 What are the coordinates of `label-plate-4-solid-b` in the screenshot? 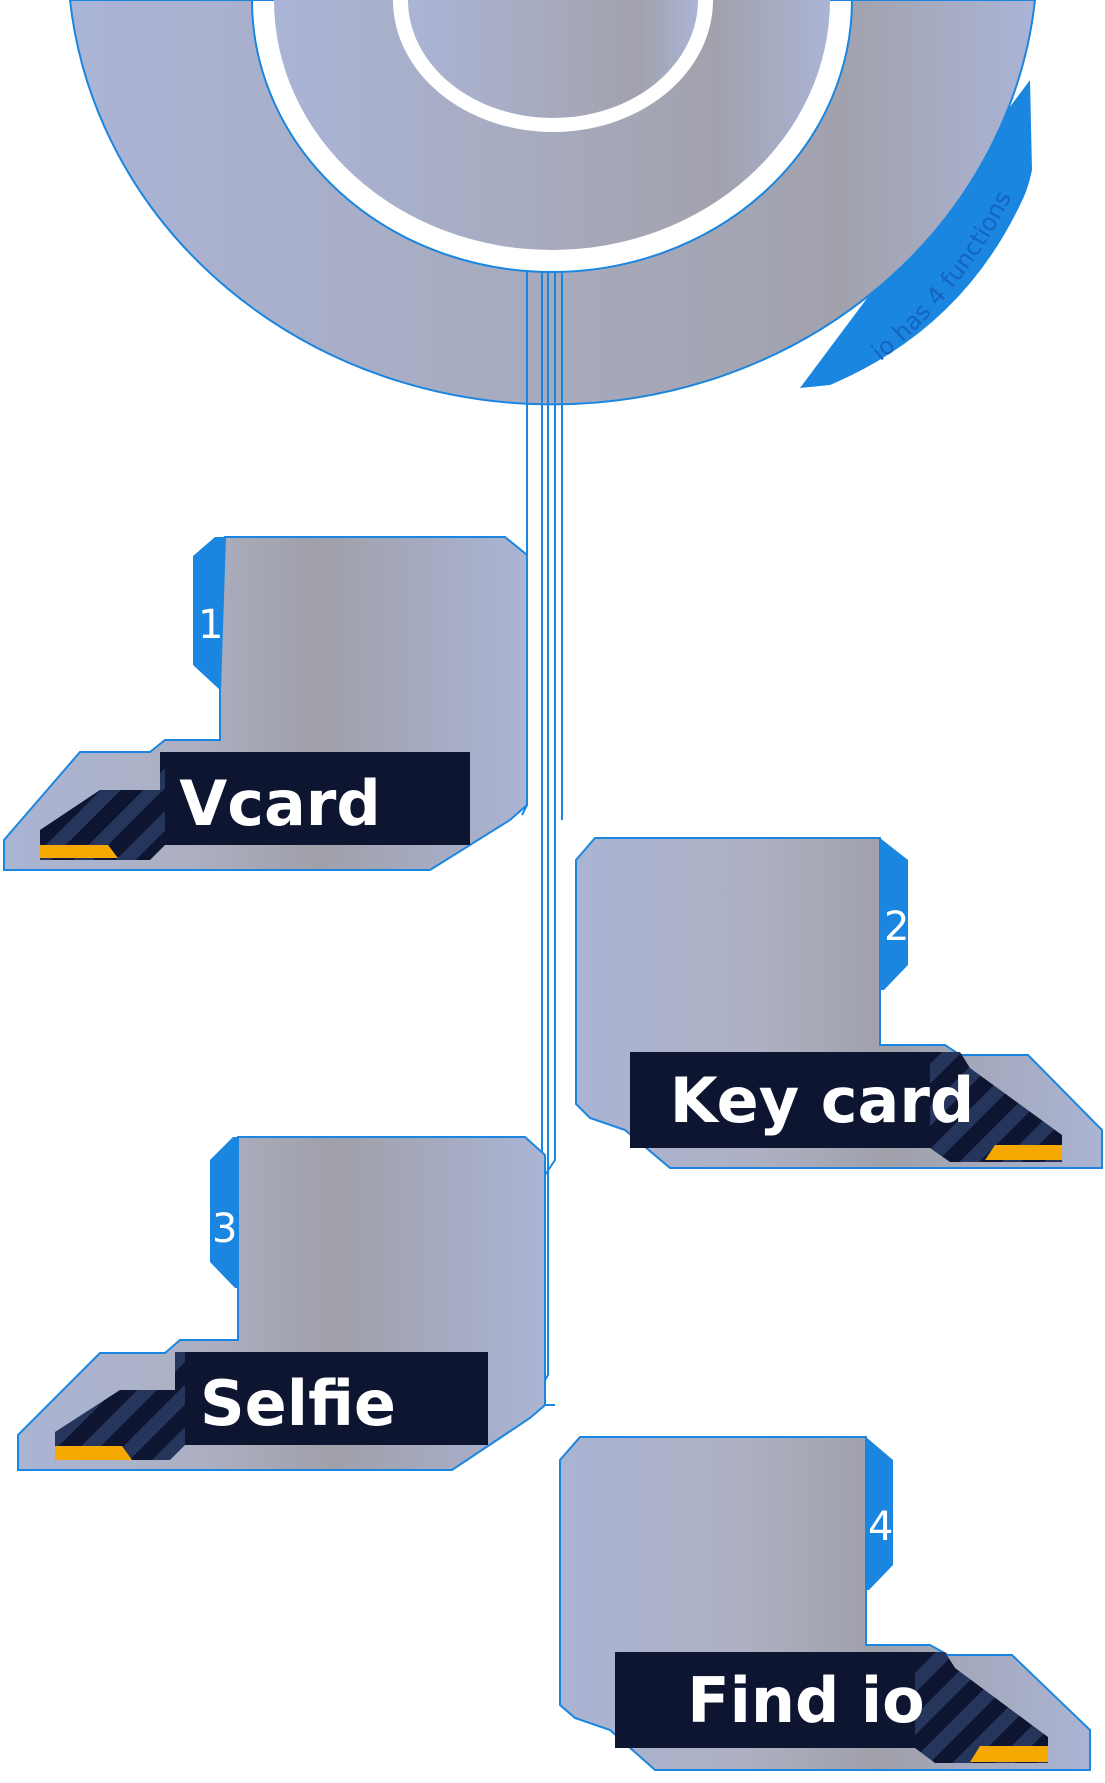 It's located at (765, 1700).